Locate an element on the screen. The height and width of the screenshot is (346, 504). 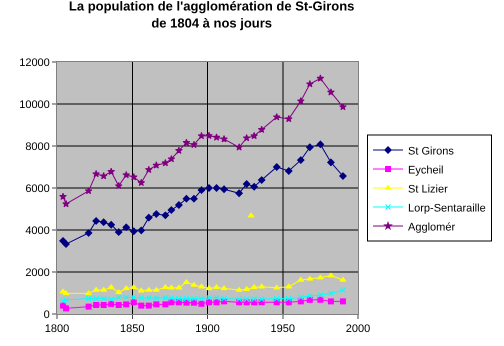
x-tick-label: 2000 is located at coordinates (358, 329).